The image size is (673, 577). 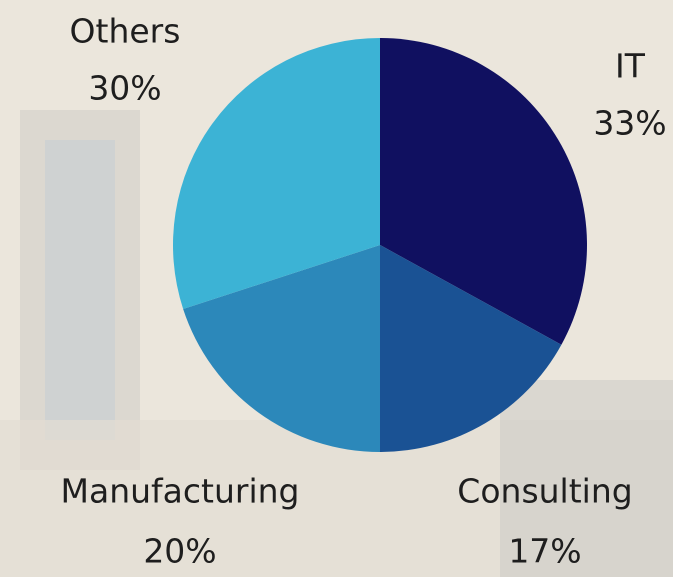 What do you see at coordinates (544, 551) in the screenshot?
I see `slice-value-label: 17%` at bounding box center [544, 551].